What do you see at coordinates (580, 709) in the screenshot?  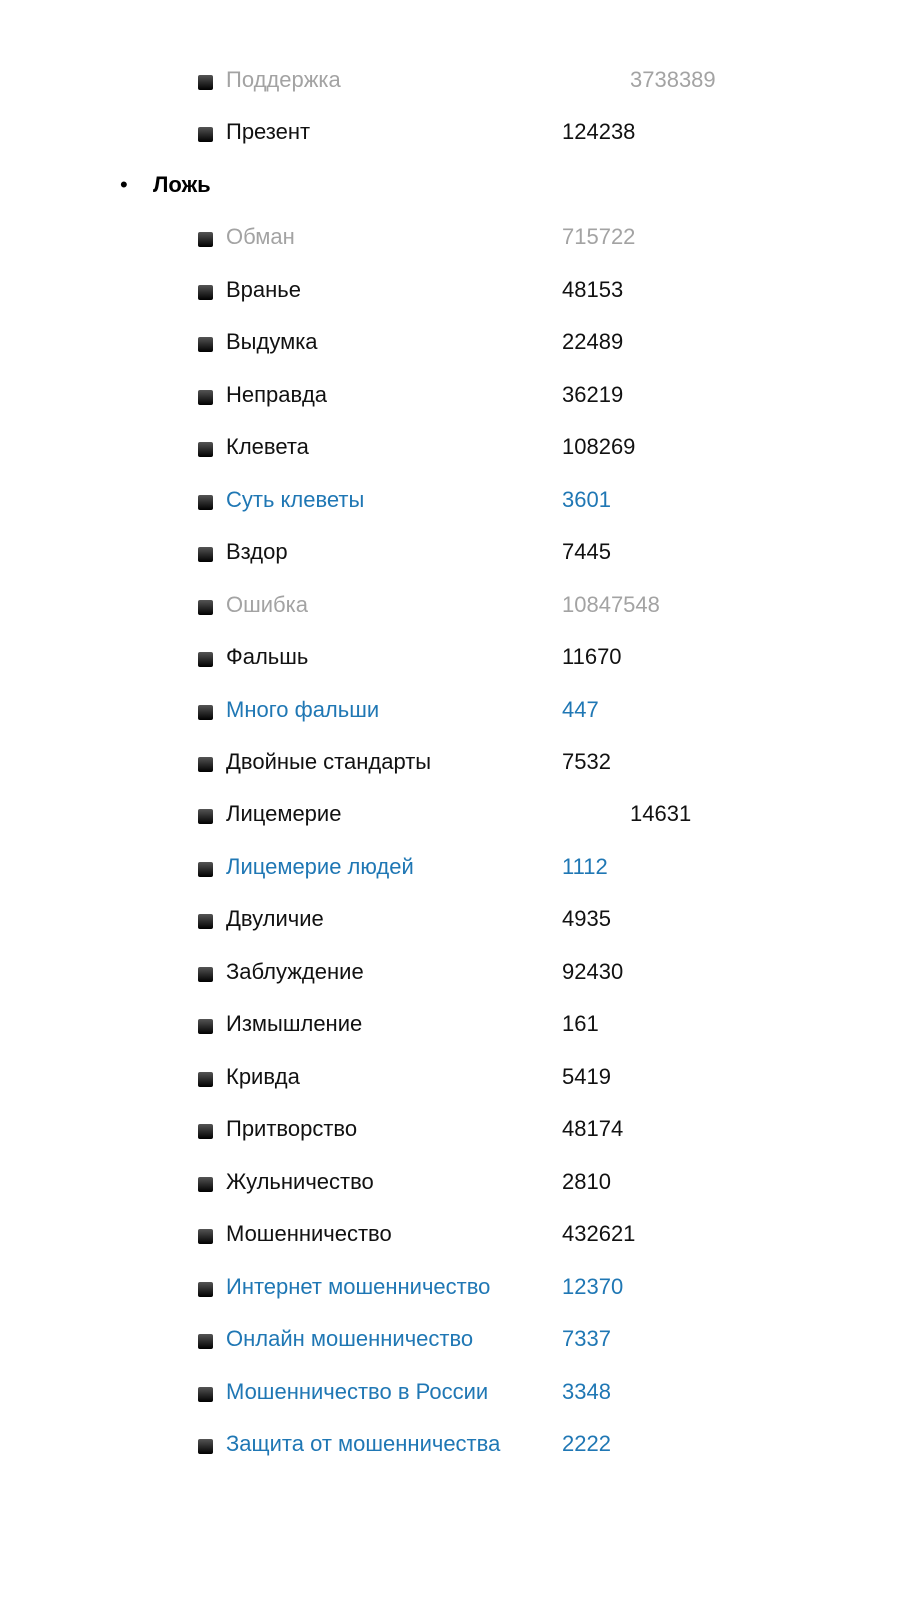 I see `item-count: 447` at bounding box center [580, 709].